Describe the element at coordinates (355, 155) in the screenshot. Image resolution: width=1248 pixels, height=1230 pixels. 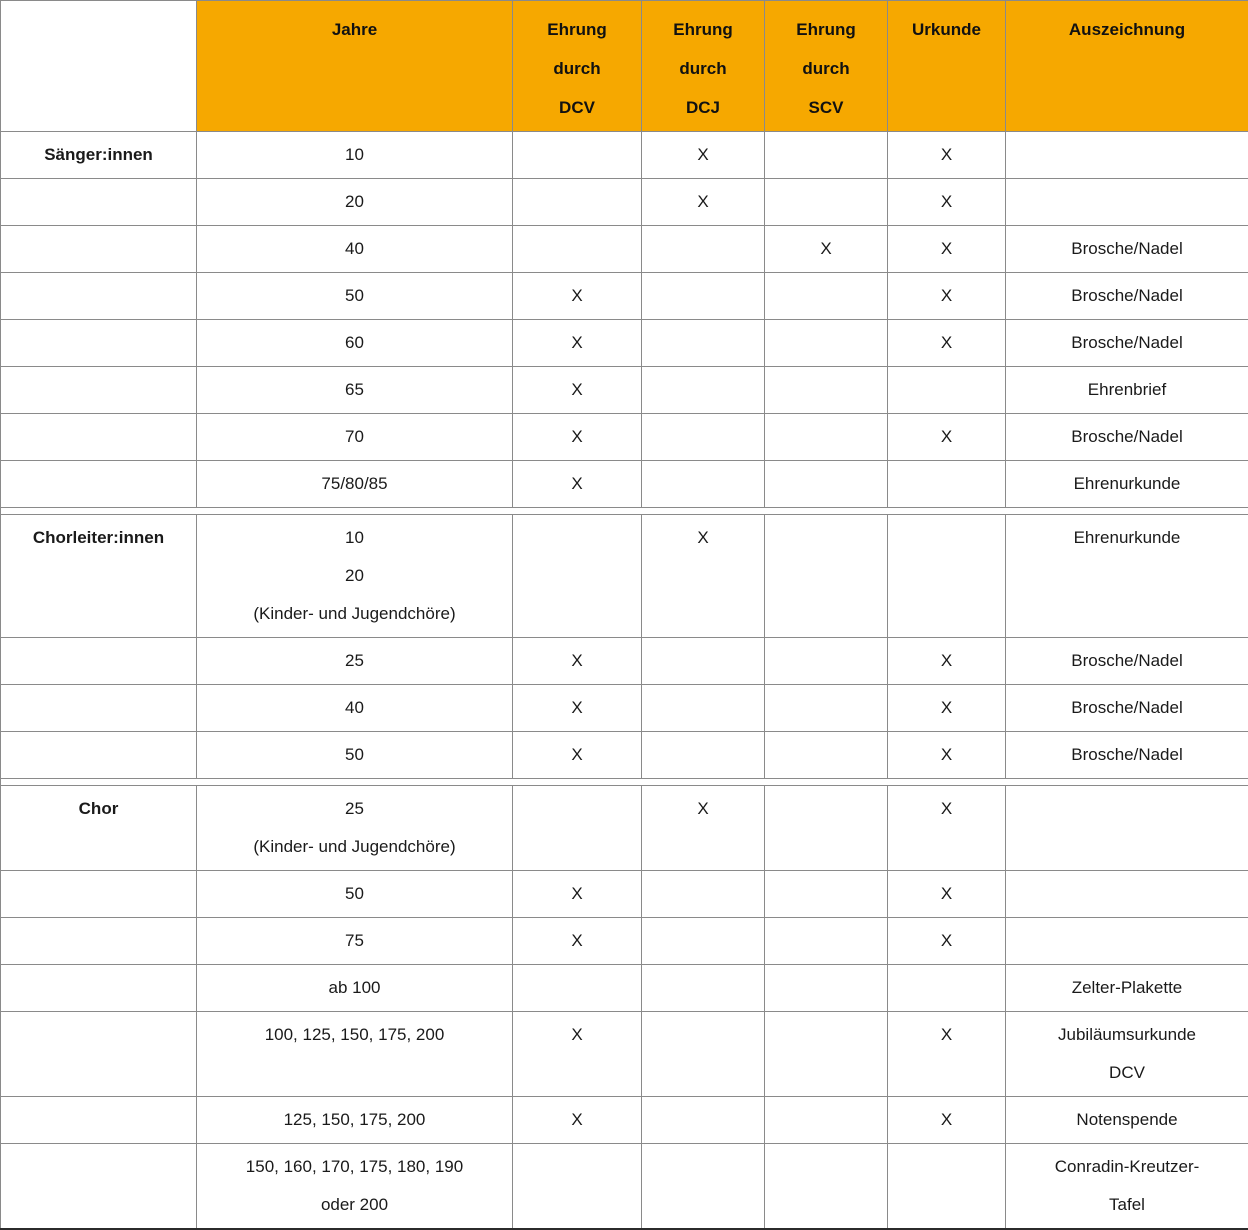
I see `cell-jahre: 10` at that location.